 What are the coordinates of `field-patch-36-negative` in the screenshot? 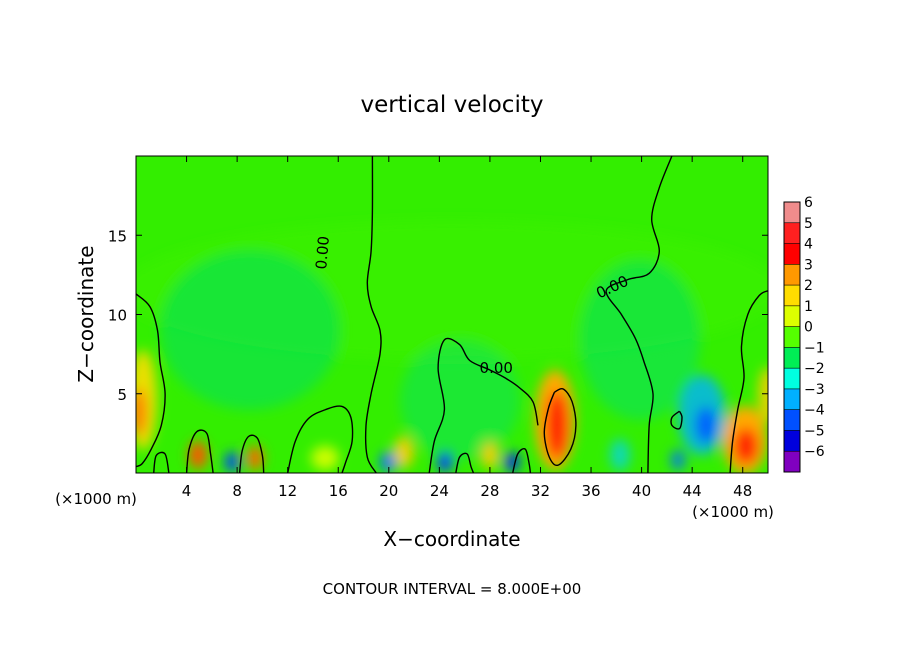 It's located at (620, 455).